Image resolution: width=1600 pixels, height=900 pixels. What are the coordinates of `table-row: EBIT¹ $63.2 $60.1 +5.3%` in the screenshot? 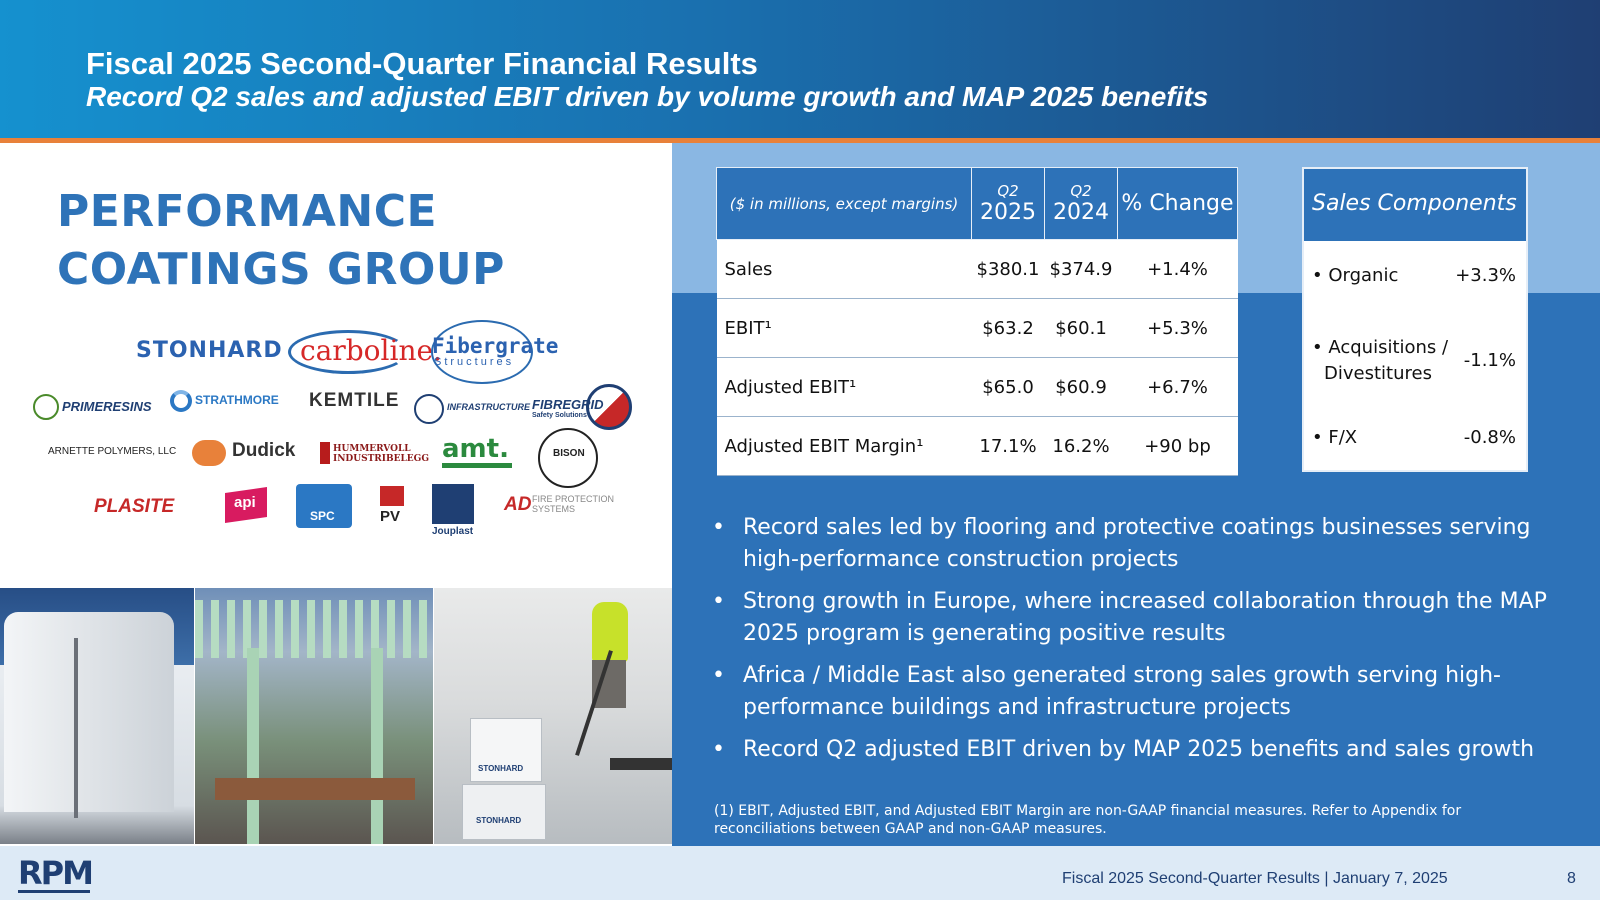 It's located at (977, 328).